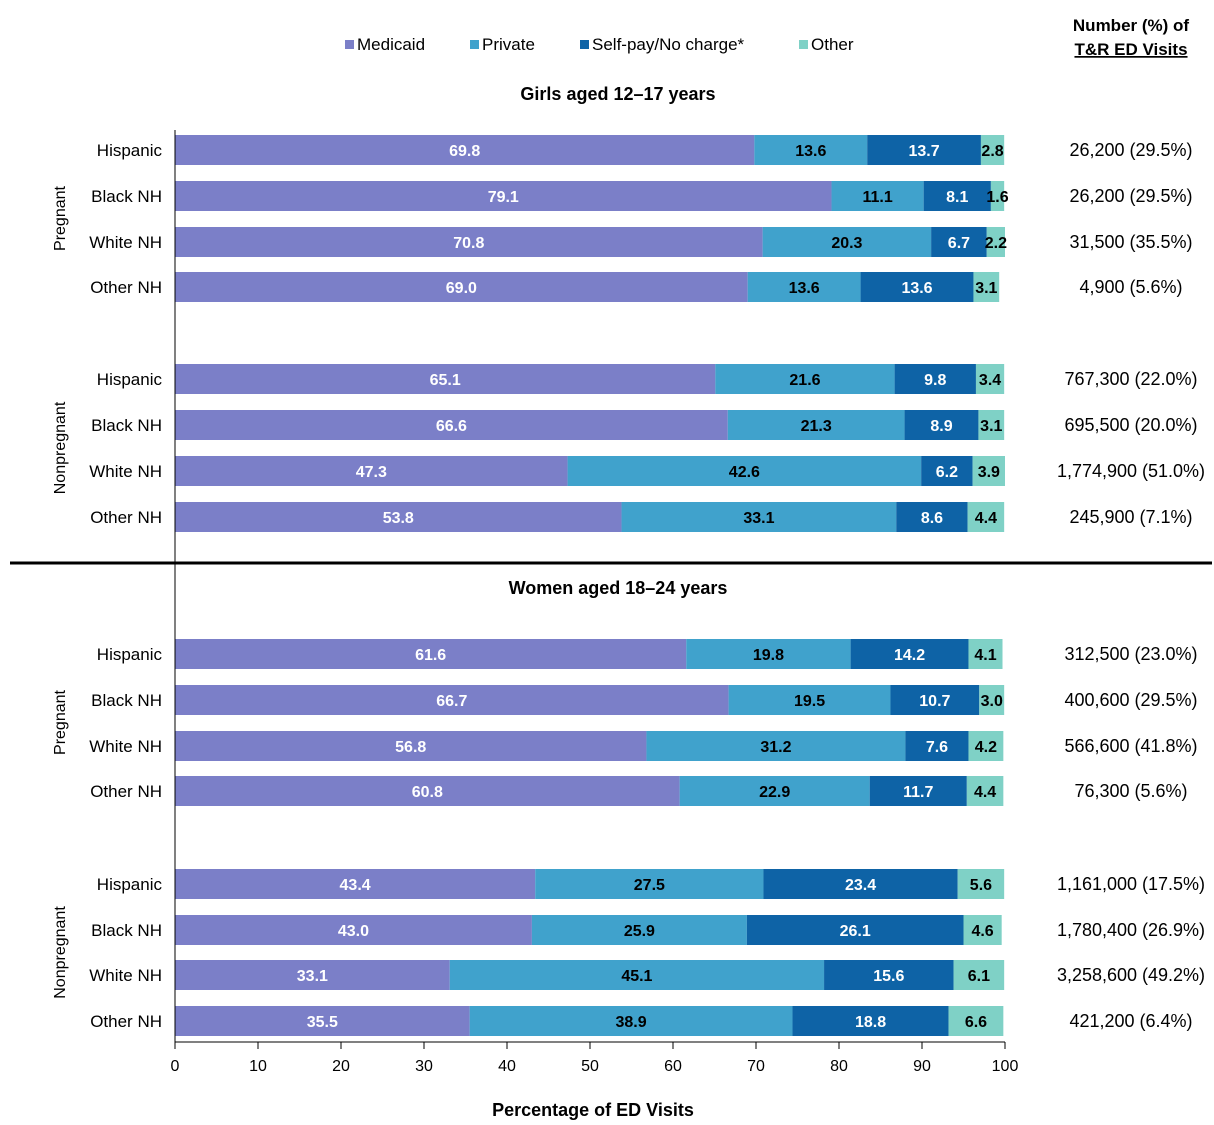  Describe the element at coordinates (60, 447) in the screenshot. I see `group-label: Nonpregnant` at that location.